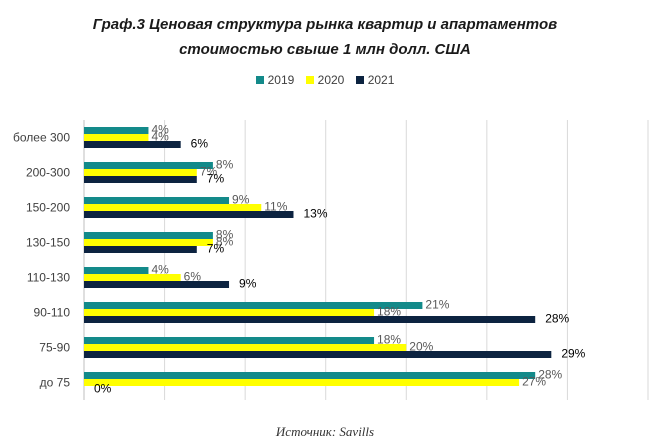 The image size is (650, 443). Describe the element at coordinates (41, 138) in the screenshot. I see `category-label: более 300` at that location.